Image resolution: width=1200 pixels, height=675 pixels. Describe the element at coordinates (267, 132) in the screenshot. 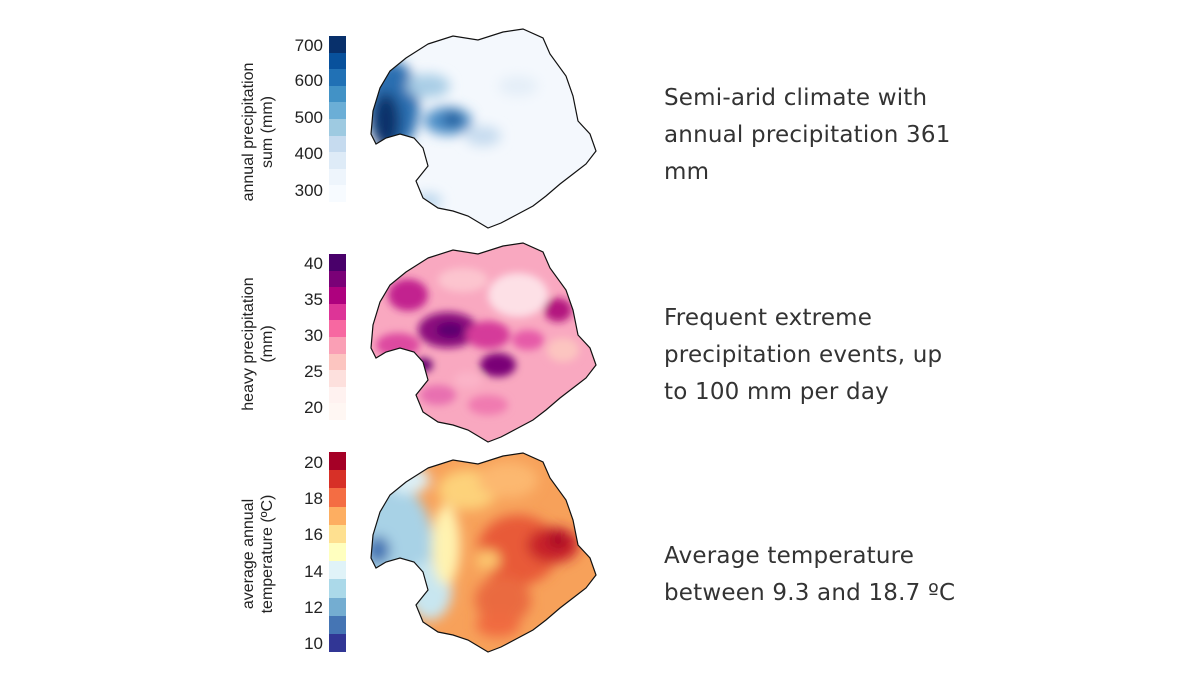

I see `axis-label-line: sum (mm)` at that location.